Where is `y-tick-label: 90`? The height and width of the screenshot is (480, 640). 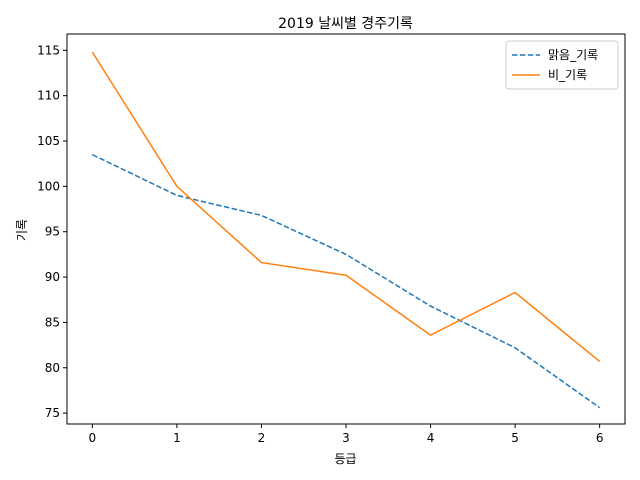
y-tick-label: 90 is located at coordinates (52, 277).